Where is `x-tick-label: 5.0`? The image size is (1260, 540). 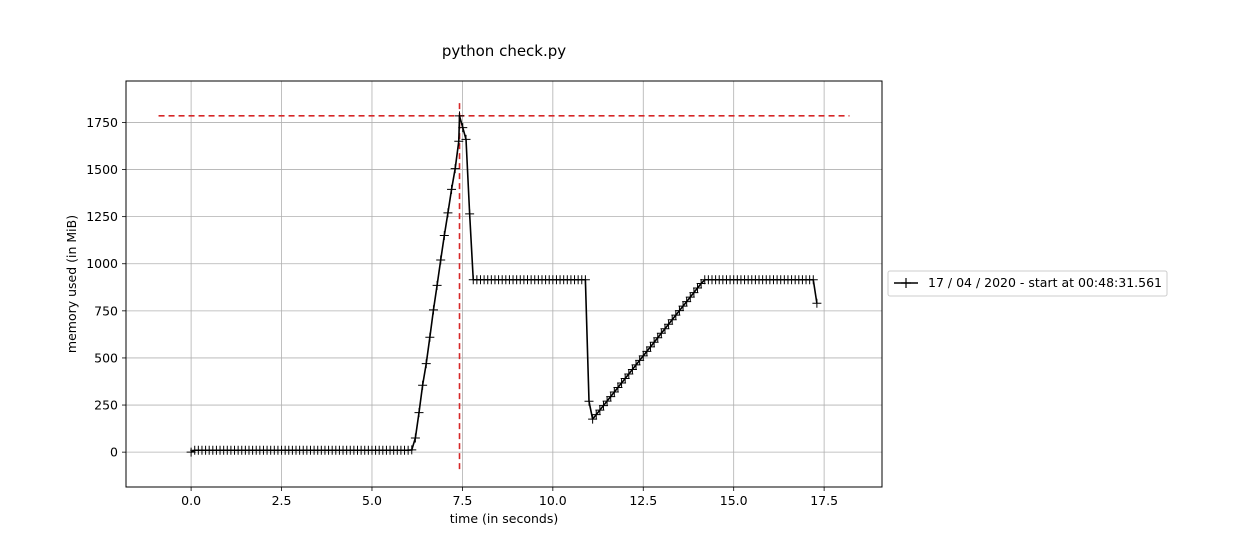 x-tick-label: 5.0 is located at coordinates (372, 500).